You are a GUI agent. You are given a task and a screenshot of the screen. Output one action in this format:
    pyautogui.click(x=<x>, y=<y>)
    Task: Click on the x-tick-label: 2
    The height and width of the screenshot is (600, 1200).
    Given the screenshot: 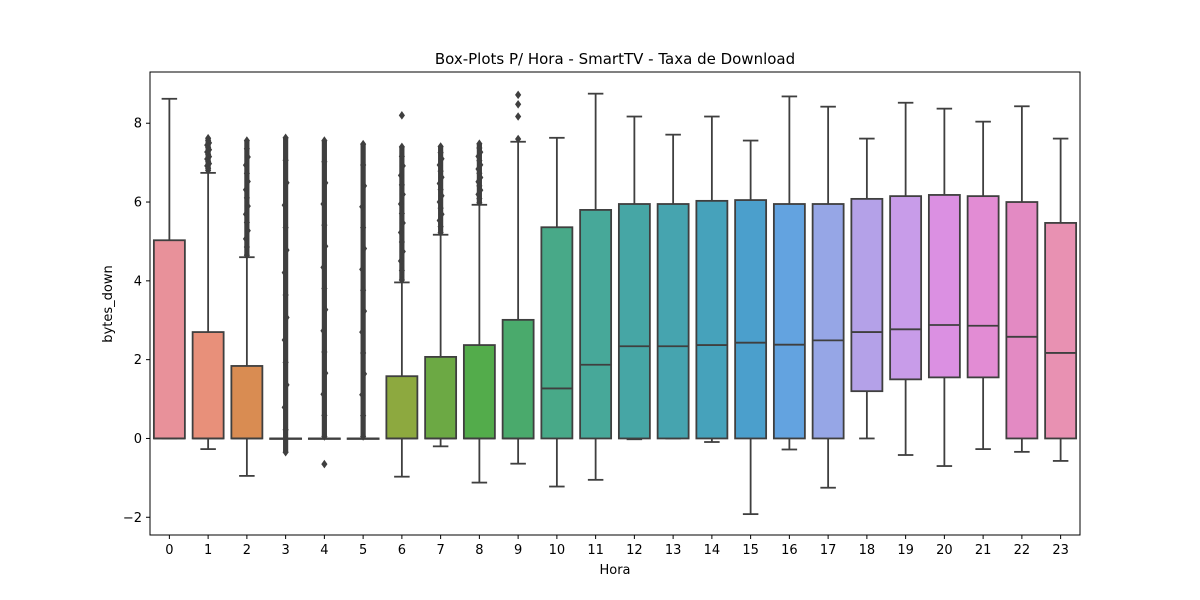 What is the action you would take?
    pyautogui.click(x=247, y=550)
    